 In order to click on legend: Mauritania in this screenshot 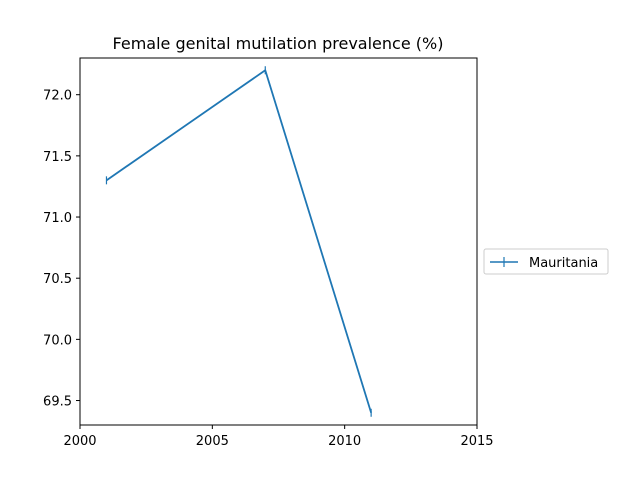, I will do `click(546, 261)`.